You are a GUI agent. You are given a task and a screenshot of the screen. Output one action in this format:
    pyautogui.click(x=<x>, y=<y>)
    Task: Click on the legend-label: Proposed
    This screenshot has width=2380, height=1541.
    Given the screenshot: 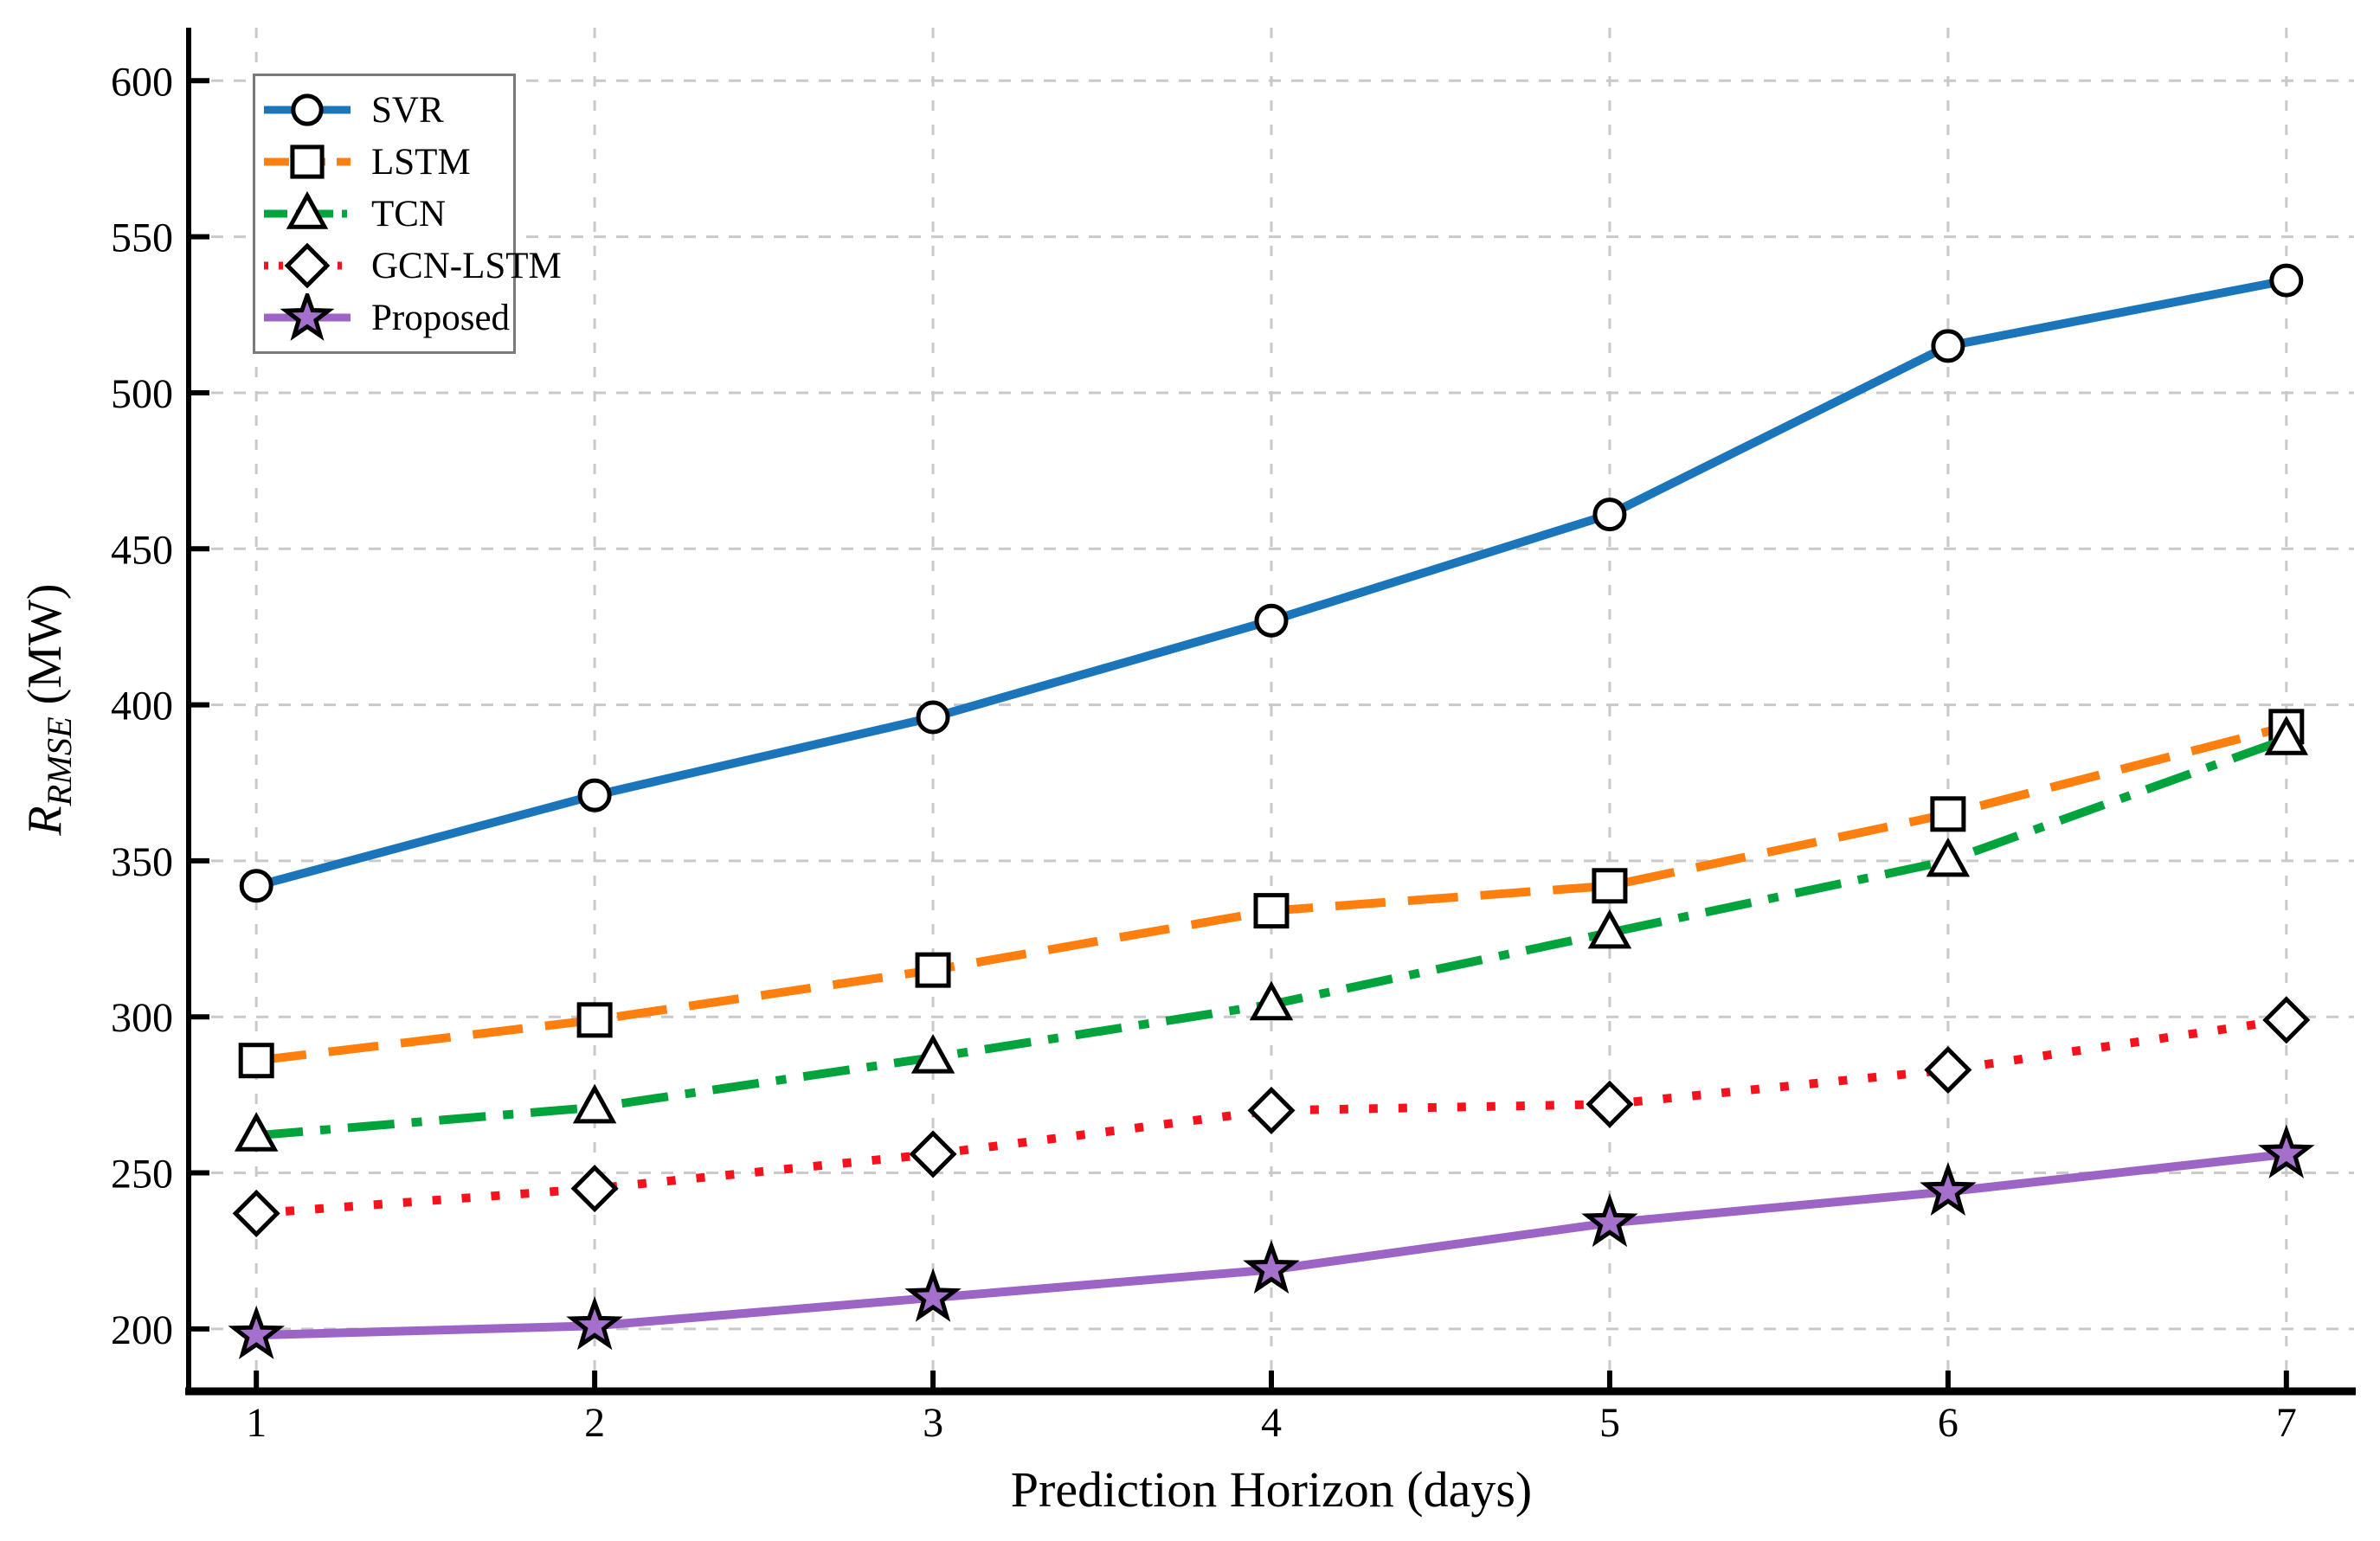 What is the action you would take?
    pyautogui.click(x=441, y=317)
    